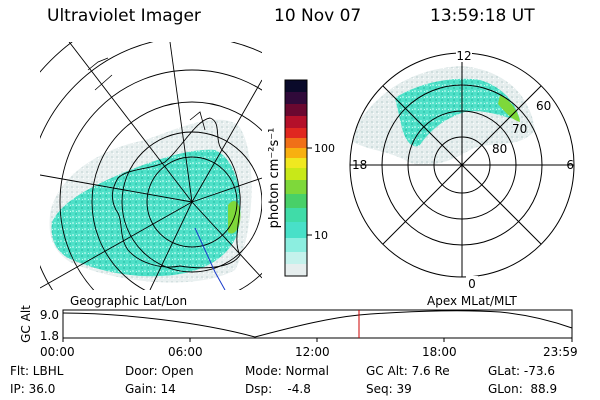 The width and height of the screenshot is (600, 400). I want to click on timeline-ytick-low: 1.8, so click(49, 336).